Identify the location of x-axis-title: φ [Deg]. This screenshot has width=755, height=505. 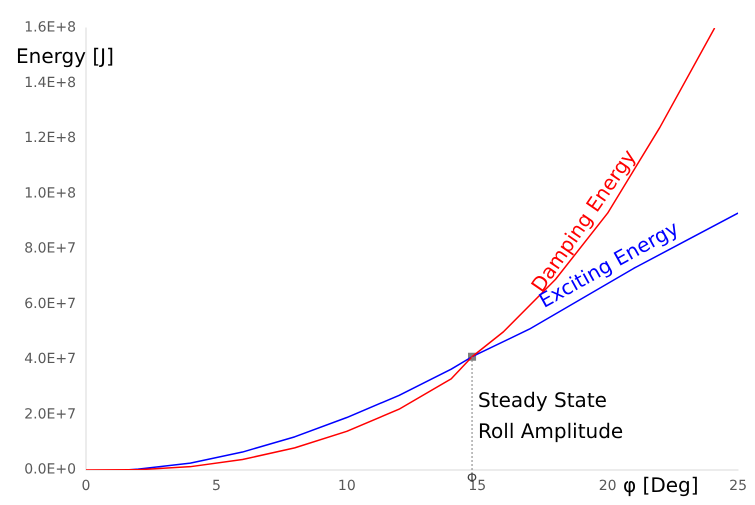
(661, 485).